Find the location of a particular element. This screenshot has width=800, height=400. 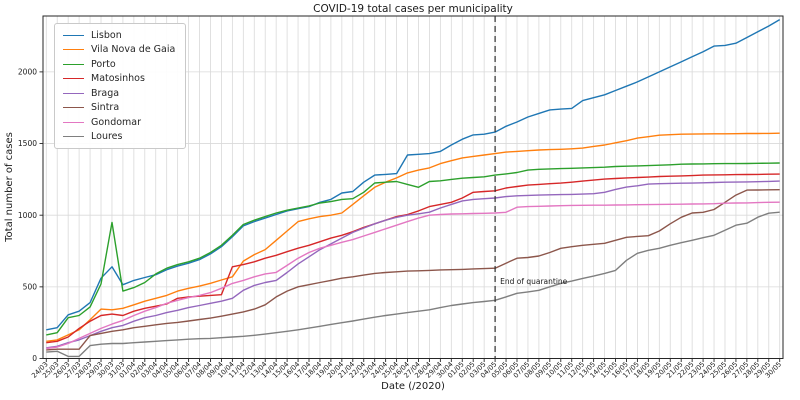

legend-item-gondomar: Gondomar is located at coordinates (119, 122).